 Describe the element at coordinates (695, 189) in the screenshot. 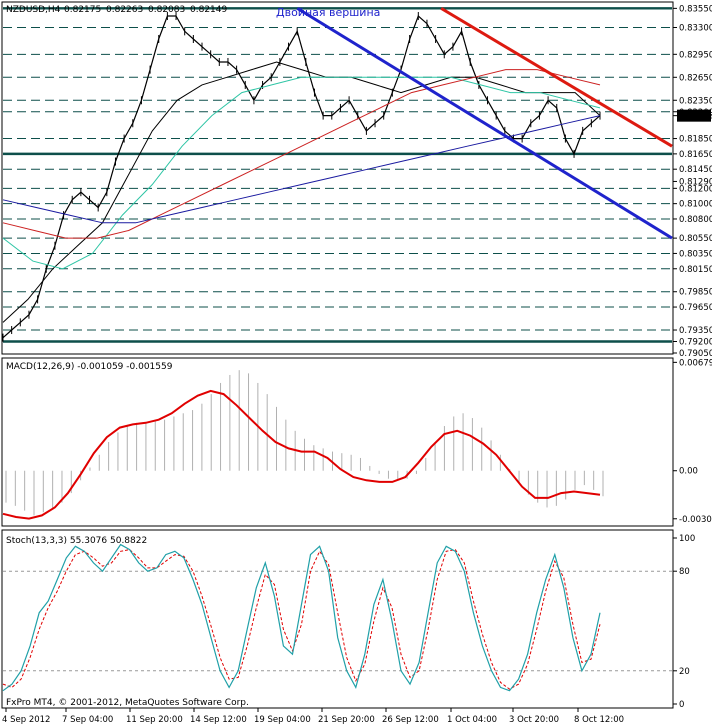

I see `price-tick-label: 0.81200` at that location.